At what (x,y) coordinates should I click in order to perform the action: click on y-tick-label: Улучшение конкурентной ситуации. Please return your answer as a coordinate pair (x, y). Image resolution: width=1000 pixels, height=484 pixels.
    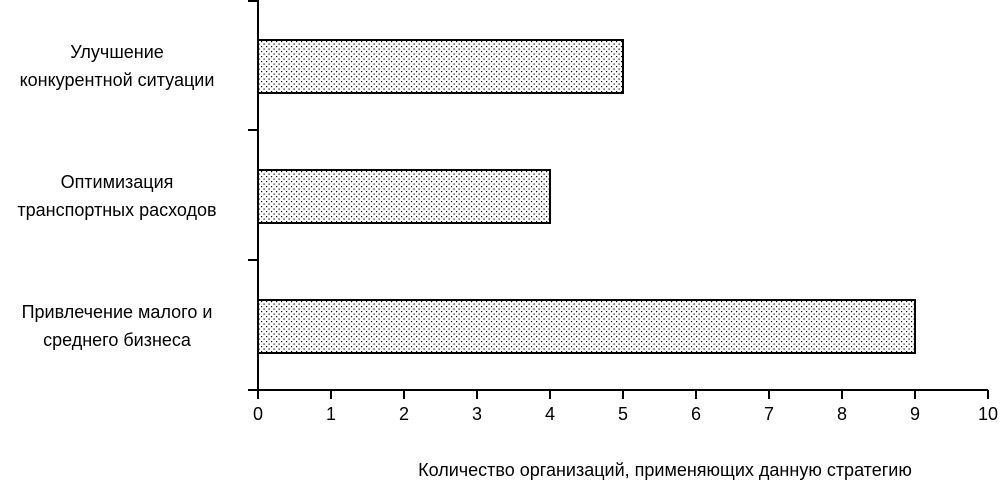
    Looking at the image, I should click on (117, 66).